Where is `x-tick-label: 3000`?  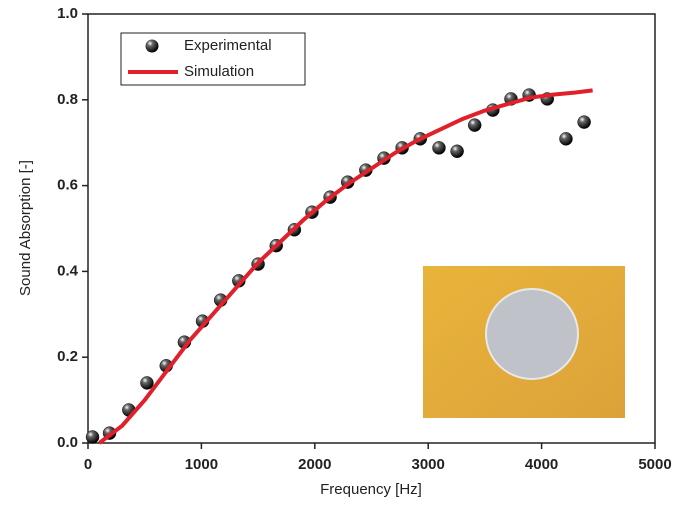 x-tick-label: 3000 is located at coordinates (428, 464).